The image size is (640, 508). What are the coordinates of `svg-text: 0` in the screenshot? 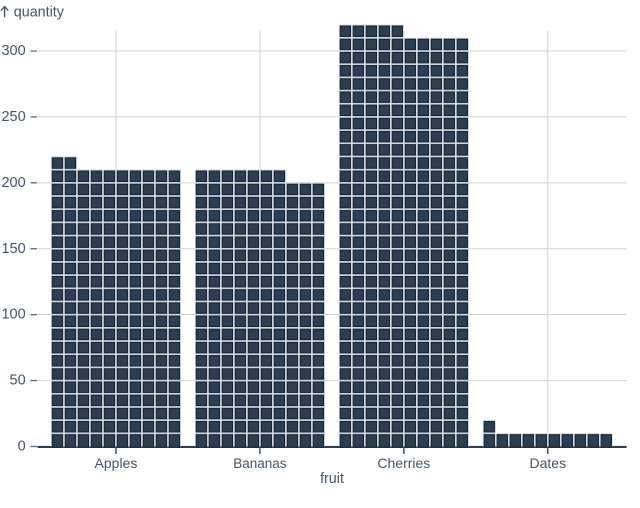 It's located at (22, 447).